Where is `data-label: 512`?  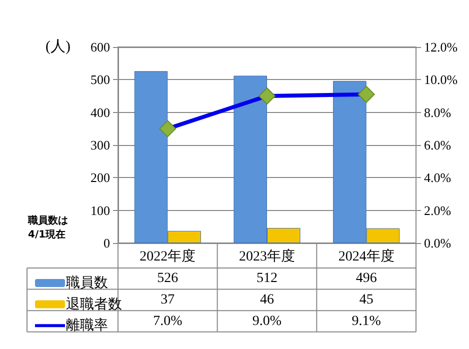
data-label: 512 is located at coordinates (267, 278).